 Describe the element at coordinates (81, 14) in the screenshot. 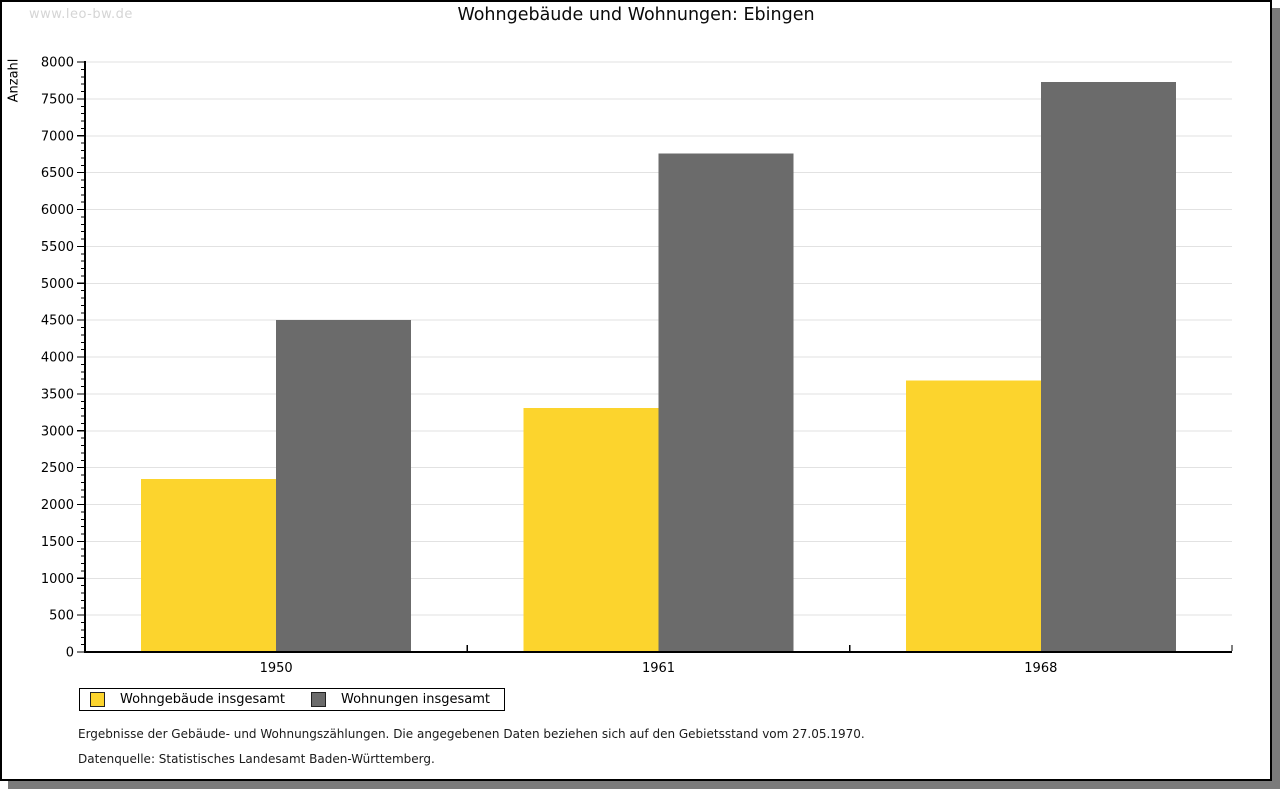

I see `watermark: www.leo-bw.de` at that location.